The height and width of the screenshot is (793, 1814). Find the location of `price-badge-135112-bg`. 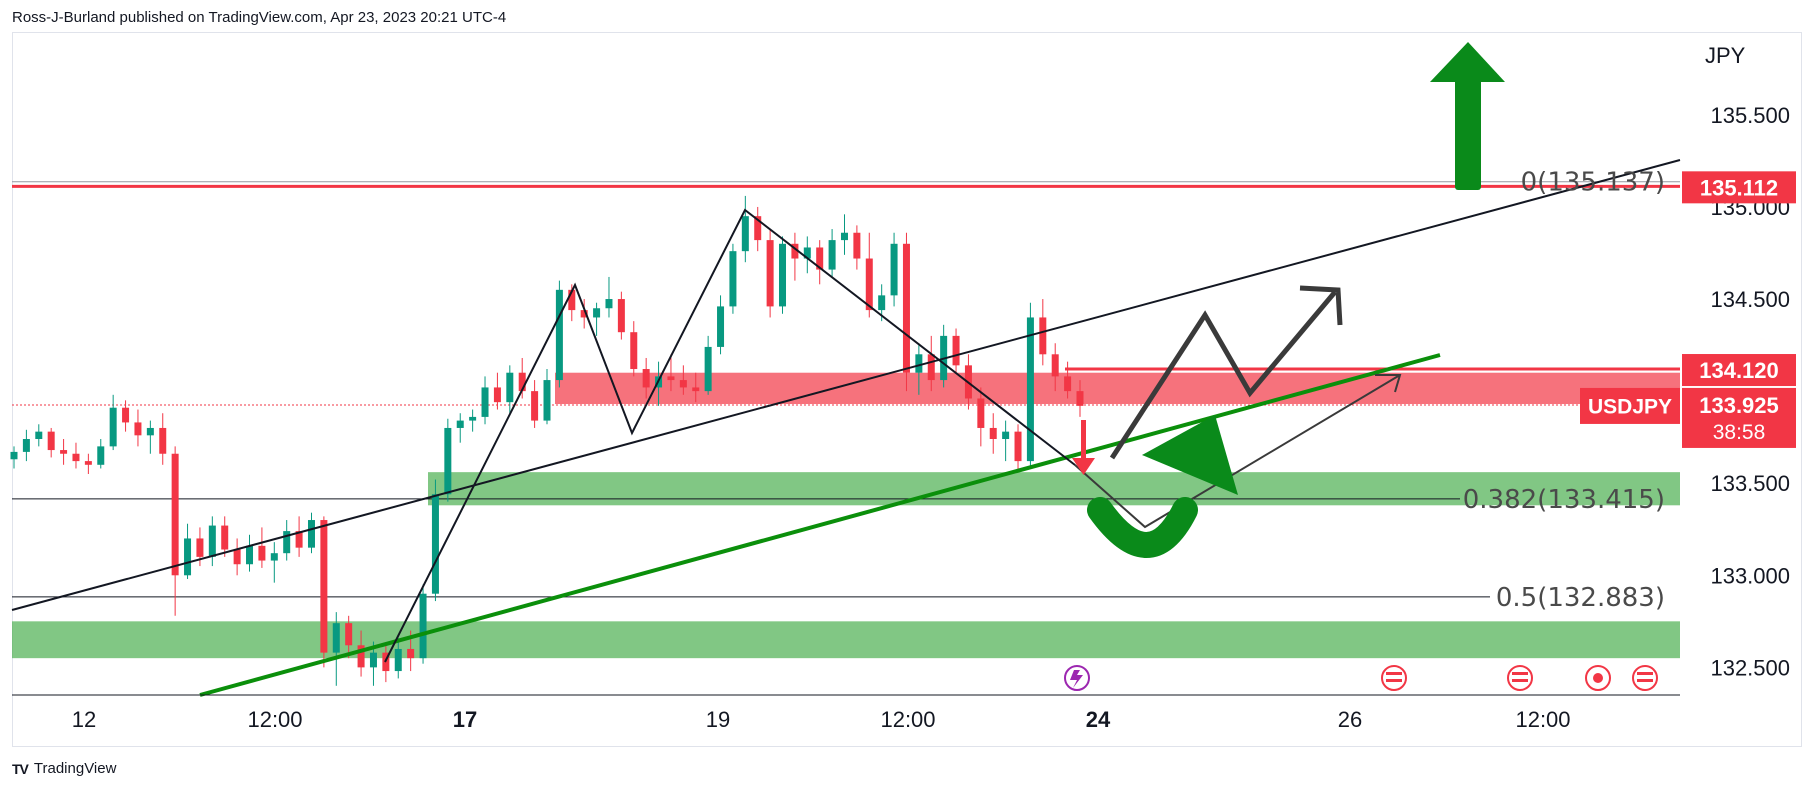

price-badge-135112-bg is located at coordinates (1739, 187).